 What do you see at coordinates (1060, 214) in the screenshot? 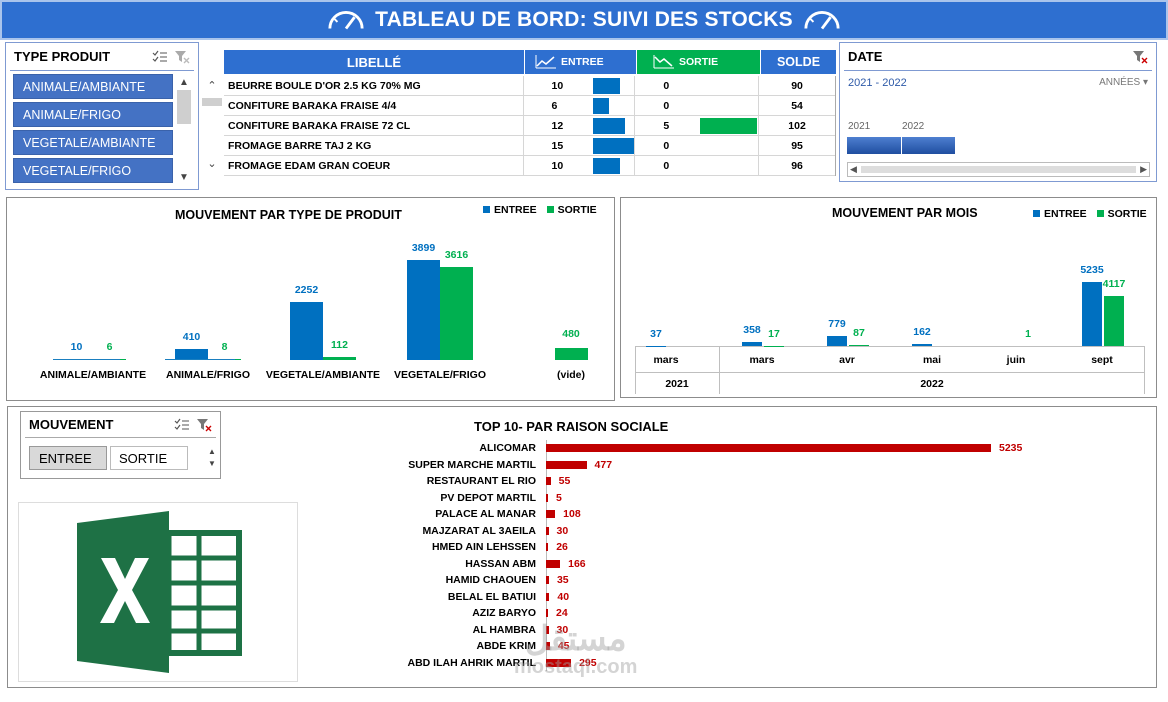
I see `legend-entree: ENTREE` at bounding box center [1060, 214].